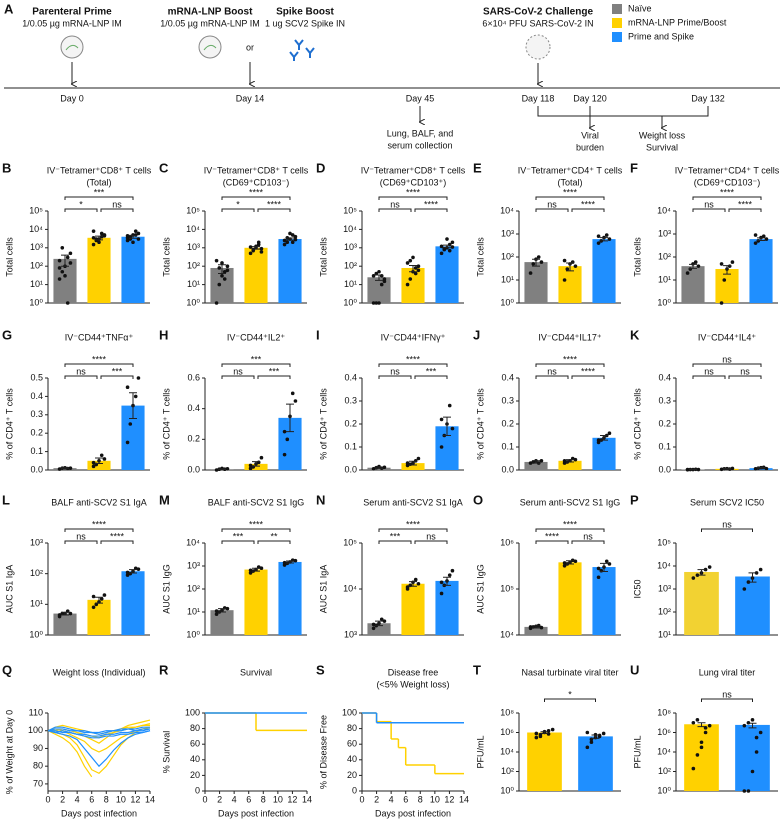  I want to click on y-tick-label: 0.5, so click(36, 377).